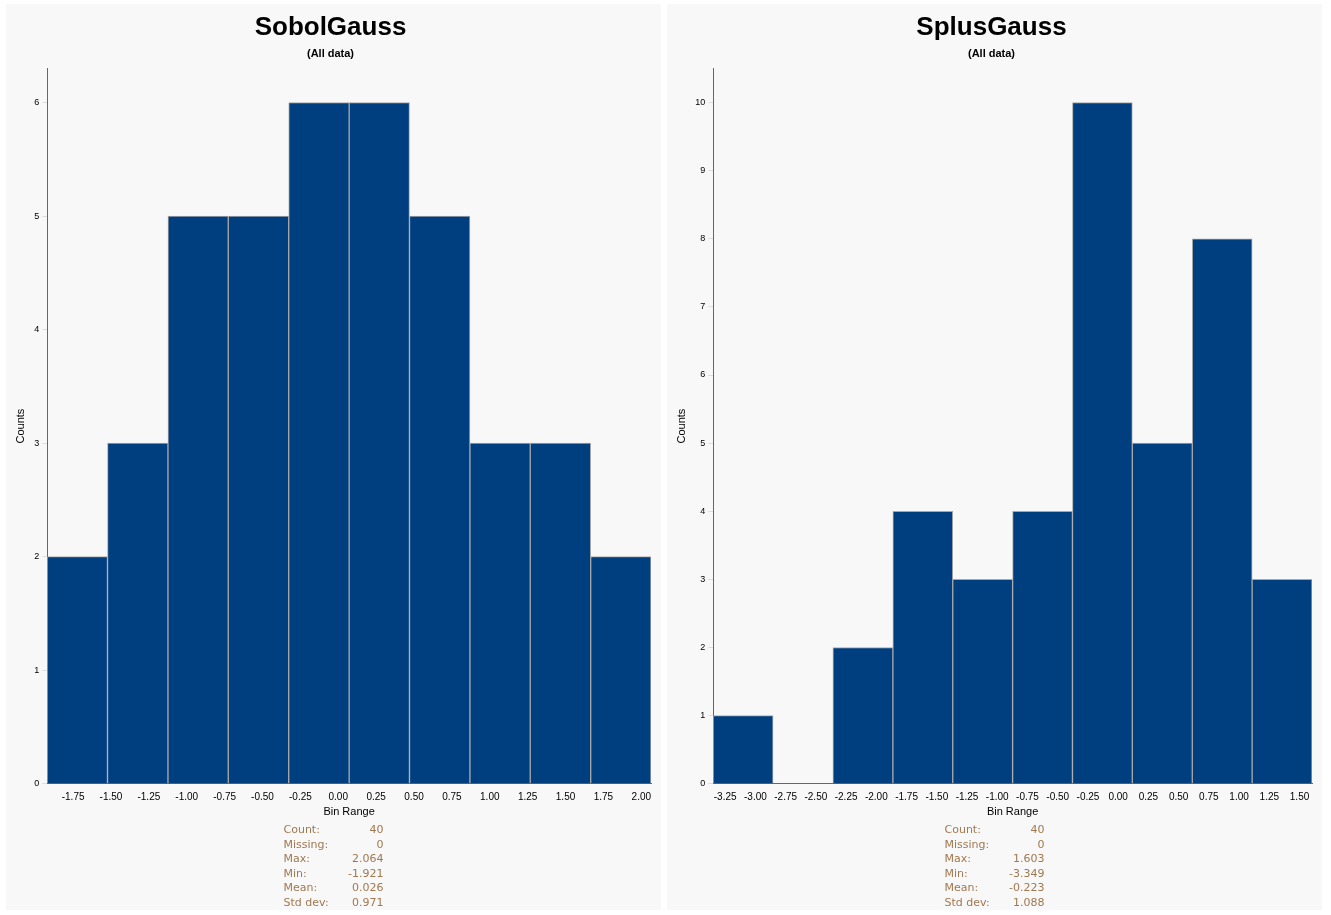 The height and width of the screenshot is (915, 1331). What do you see at coordinates (703, 306) in the screenshot?
I see `y-tick-label: 7` at bounding box center [703, 306].